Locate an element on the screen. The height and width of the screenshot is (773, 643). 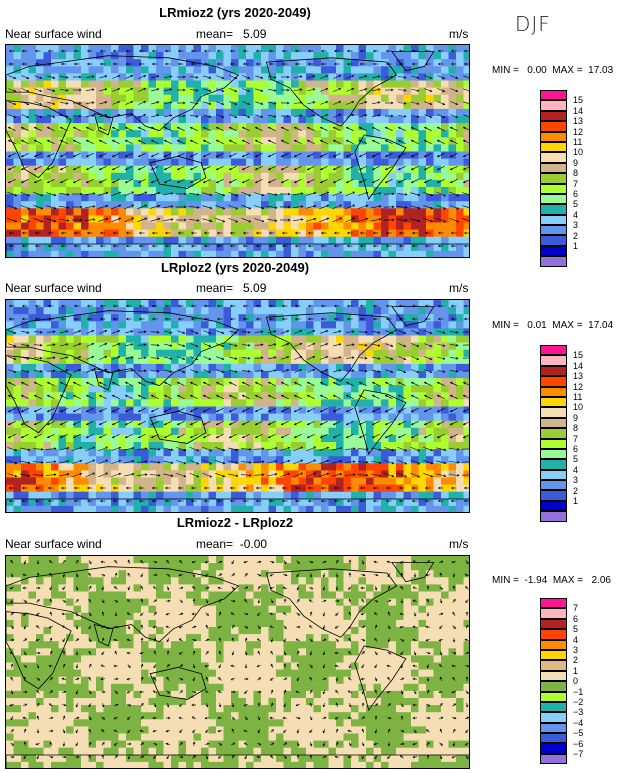
legend-swatch-row is located at coordinates (567, 261).